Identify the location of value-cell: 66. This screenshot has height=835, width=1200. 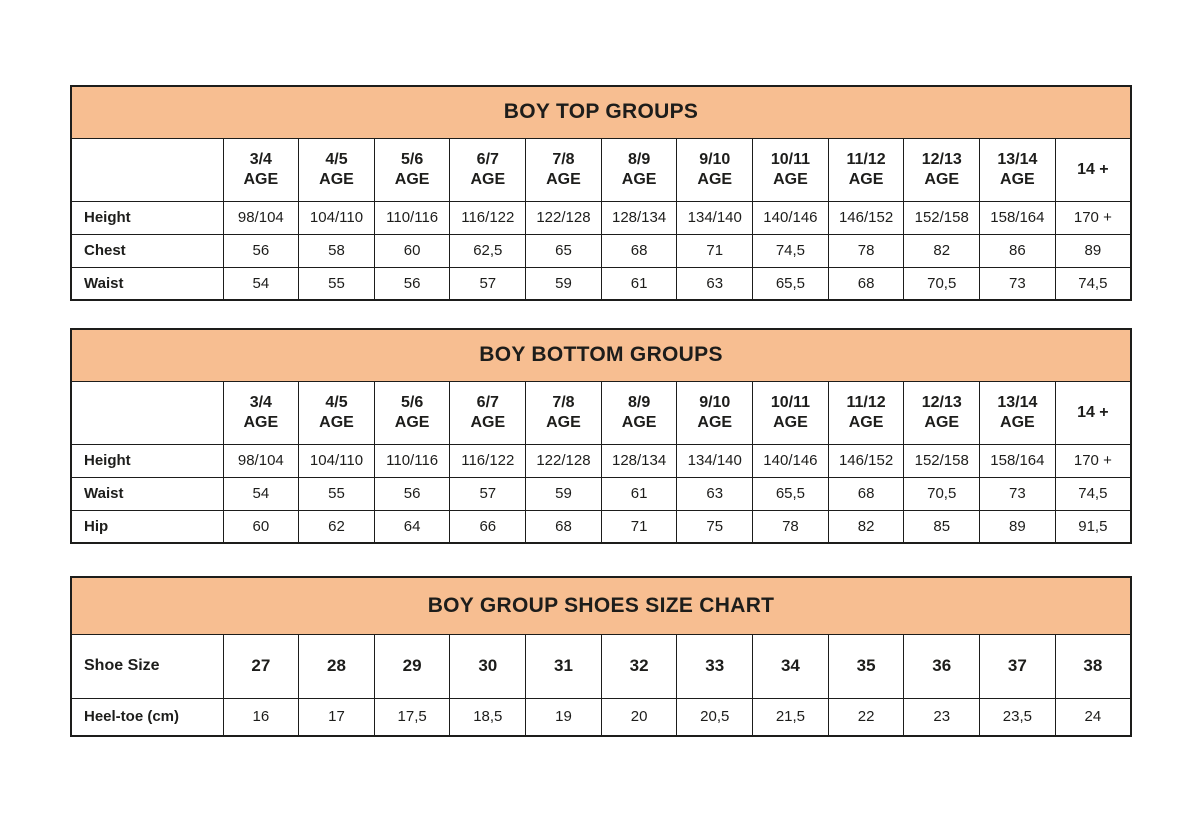
(488, 526).